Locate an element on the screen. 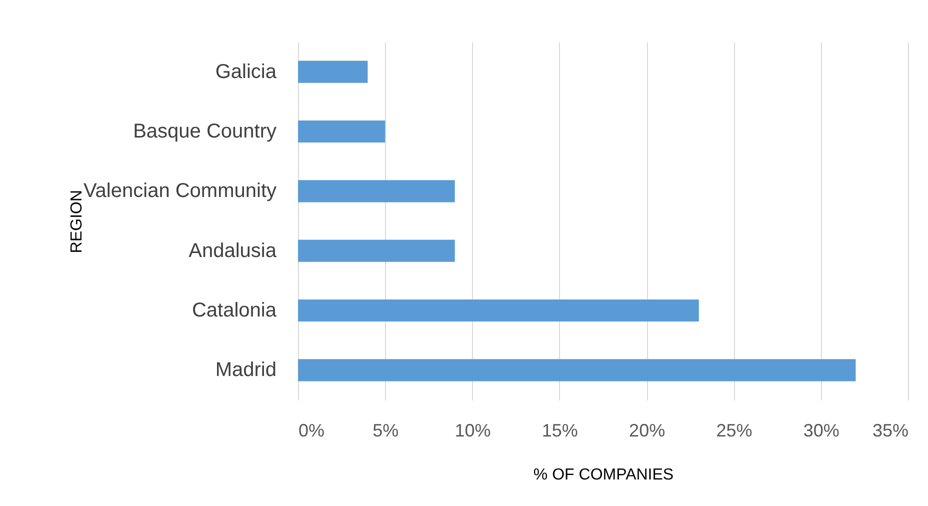  x-axis-title: % OF COMPANIES is located at coordinates (603, 475).